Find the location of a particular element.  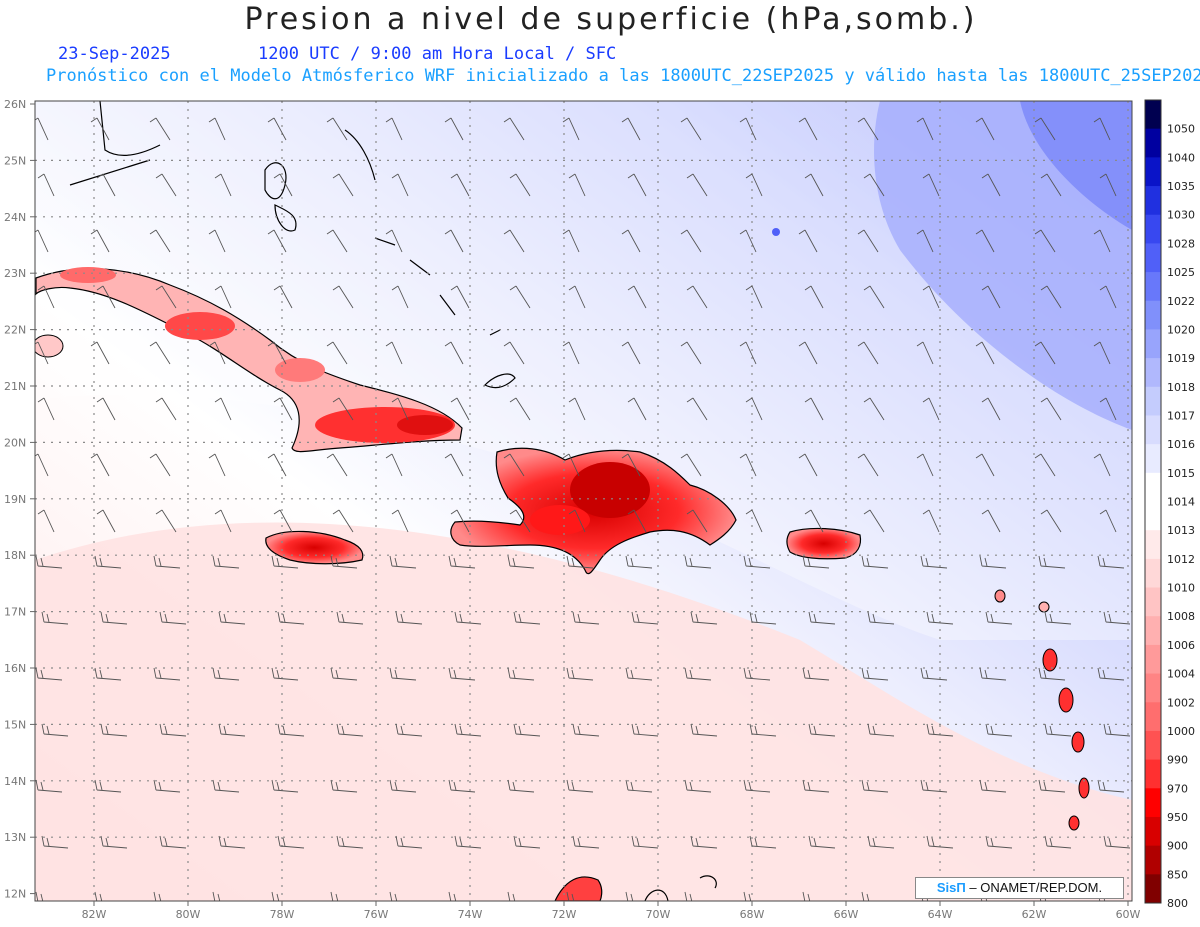

credit-label: – ONAMET/REP.DOM. is located at coordinates (1036, 887).